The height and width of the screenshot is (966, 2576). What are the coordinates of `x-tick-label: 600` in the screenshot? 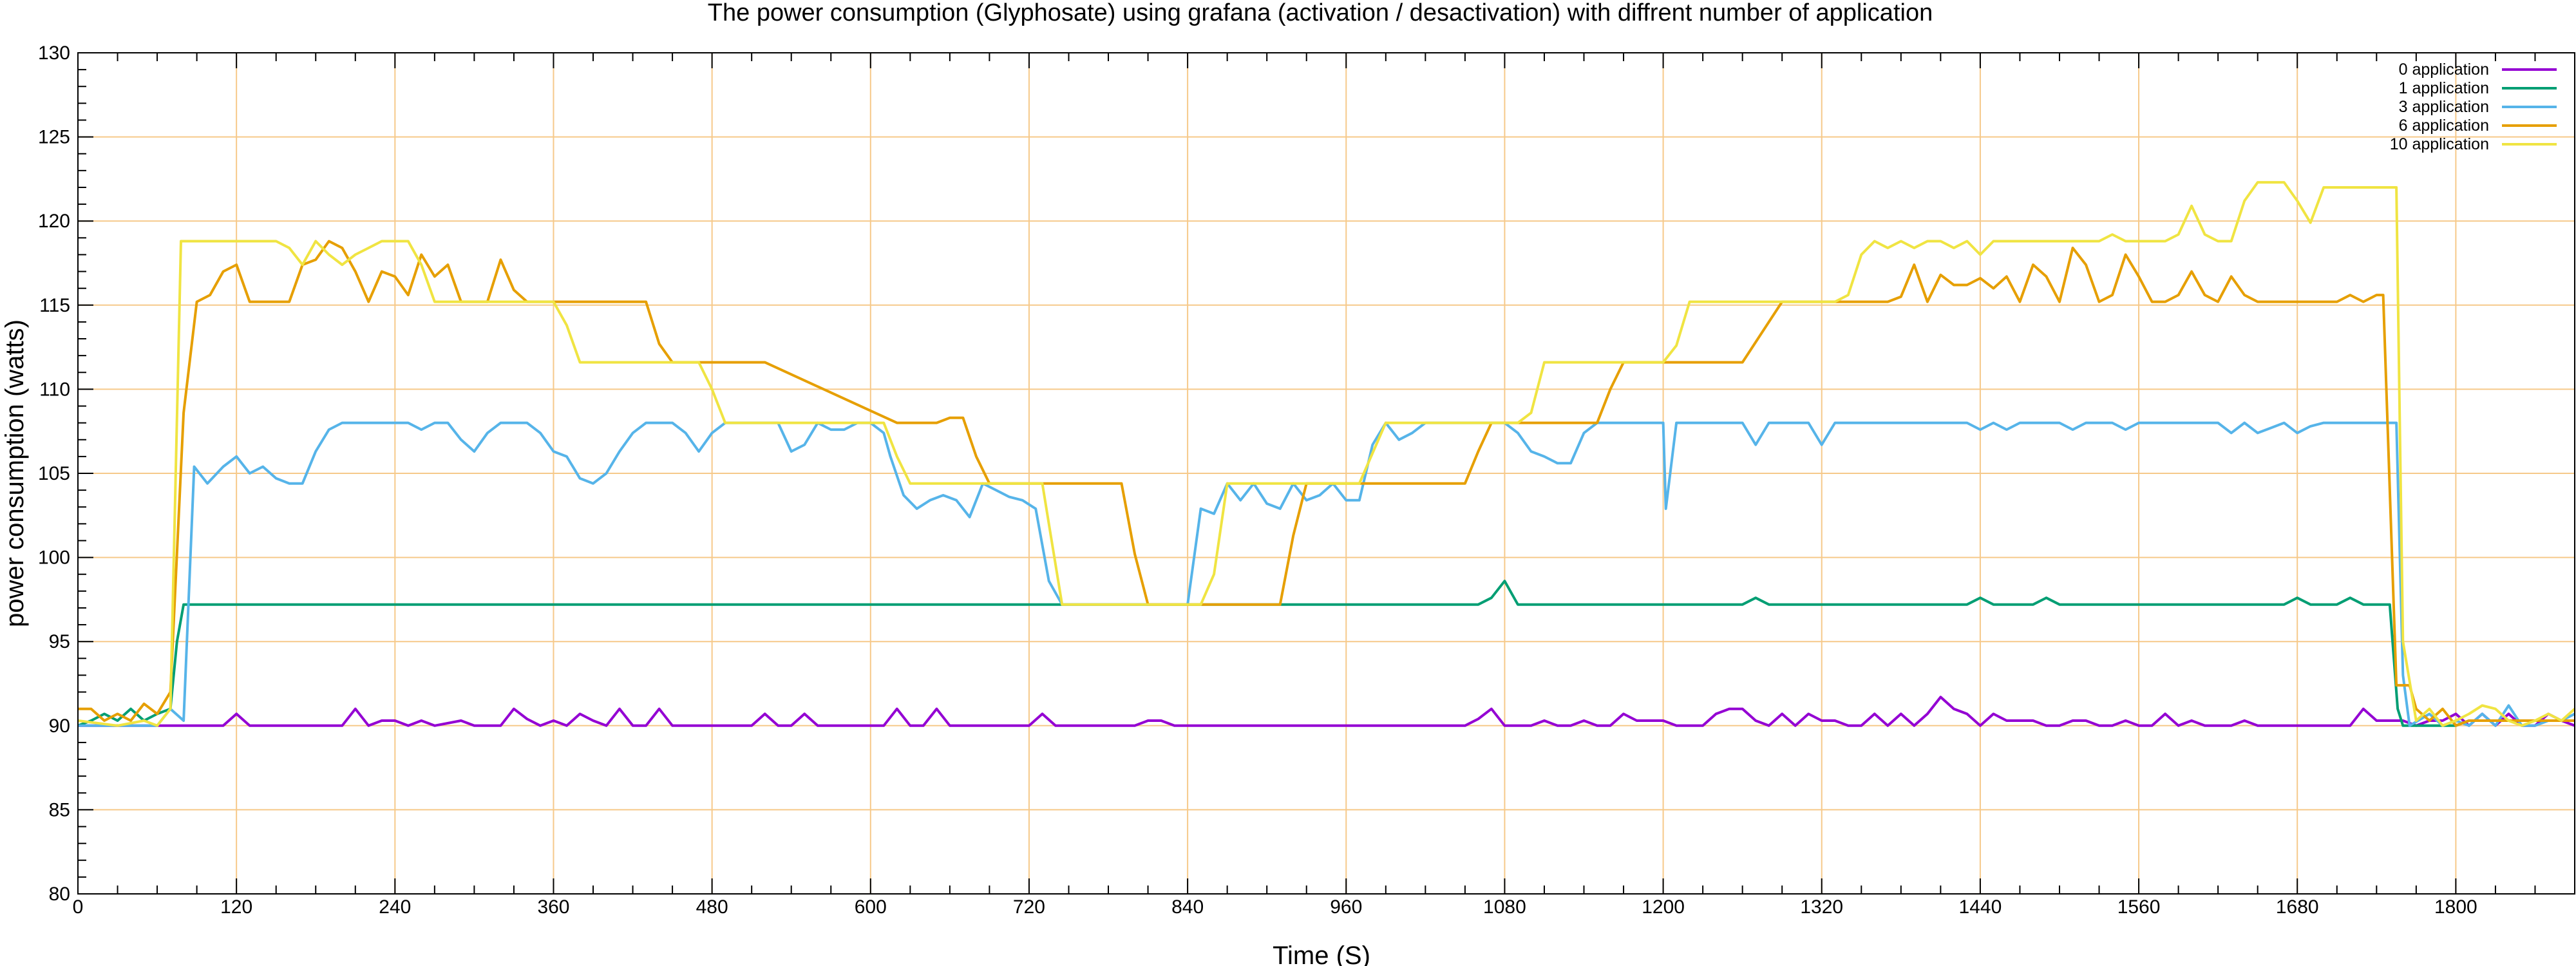 It's located at (871, 907).